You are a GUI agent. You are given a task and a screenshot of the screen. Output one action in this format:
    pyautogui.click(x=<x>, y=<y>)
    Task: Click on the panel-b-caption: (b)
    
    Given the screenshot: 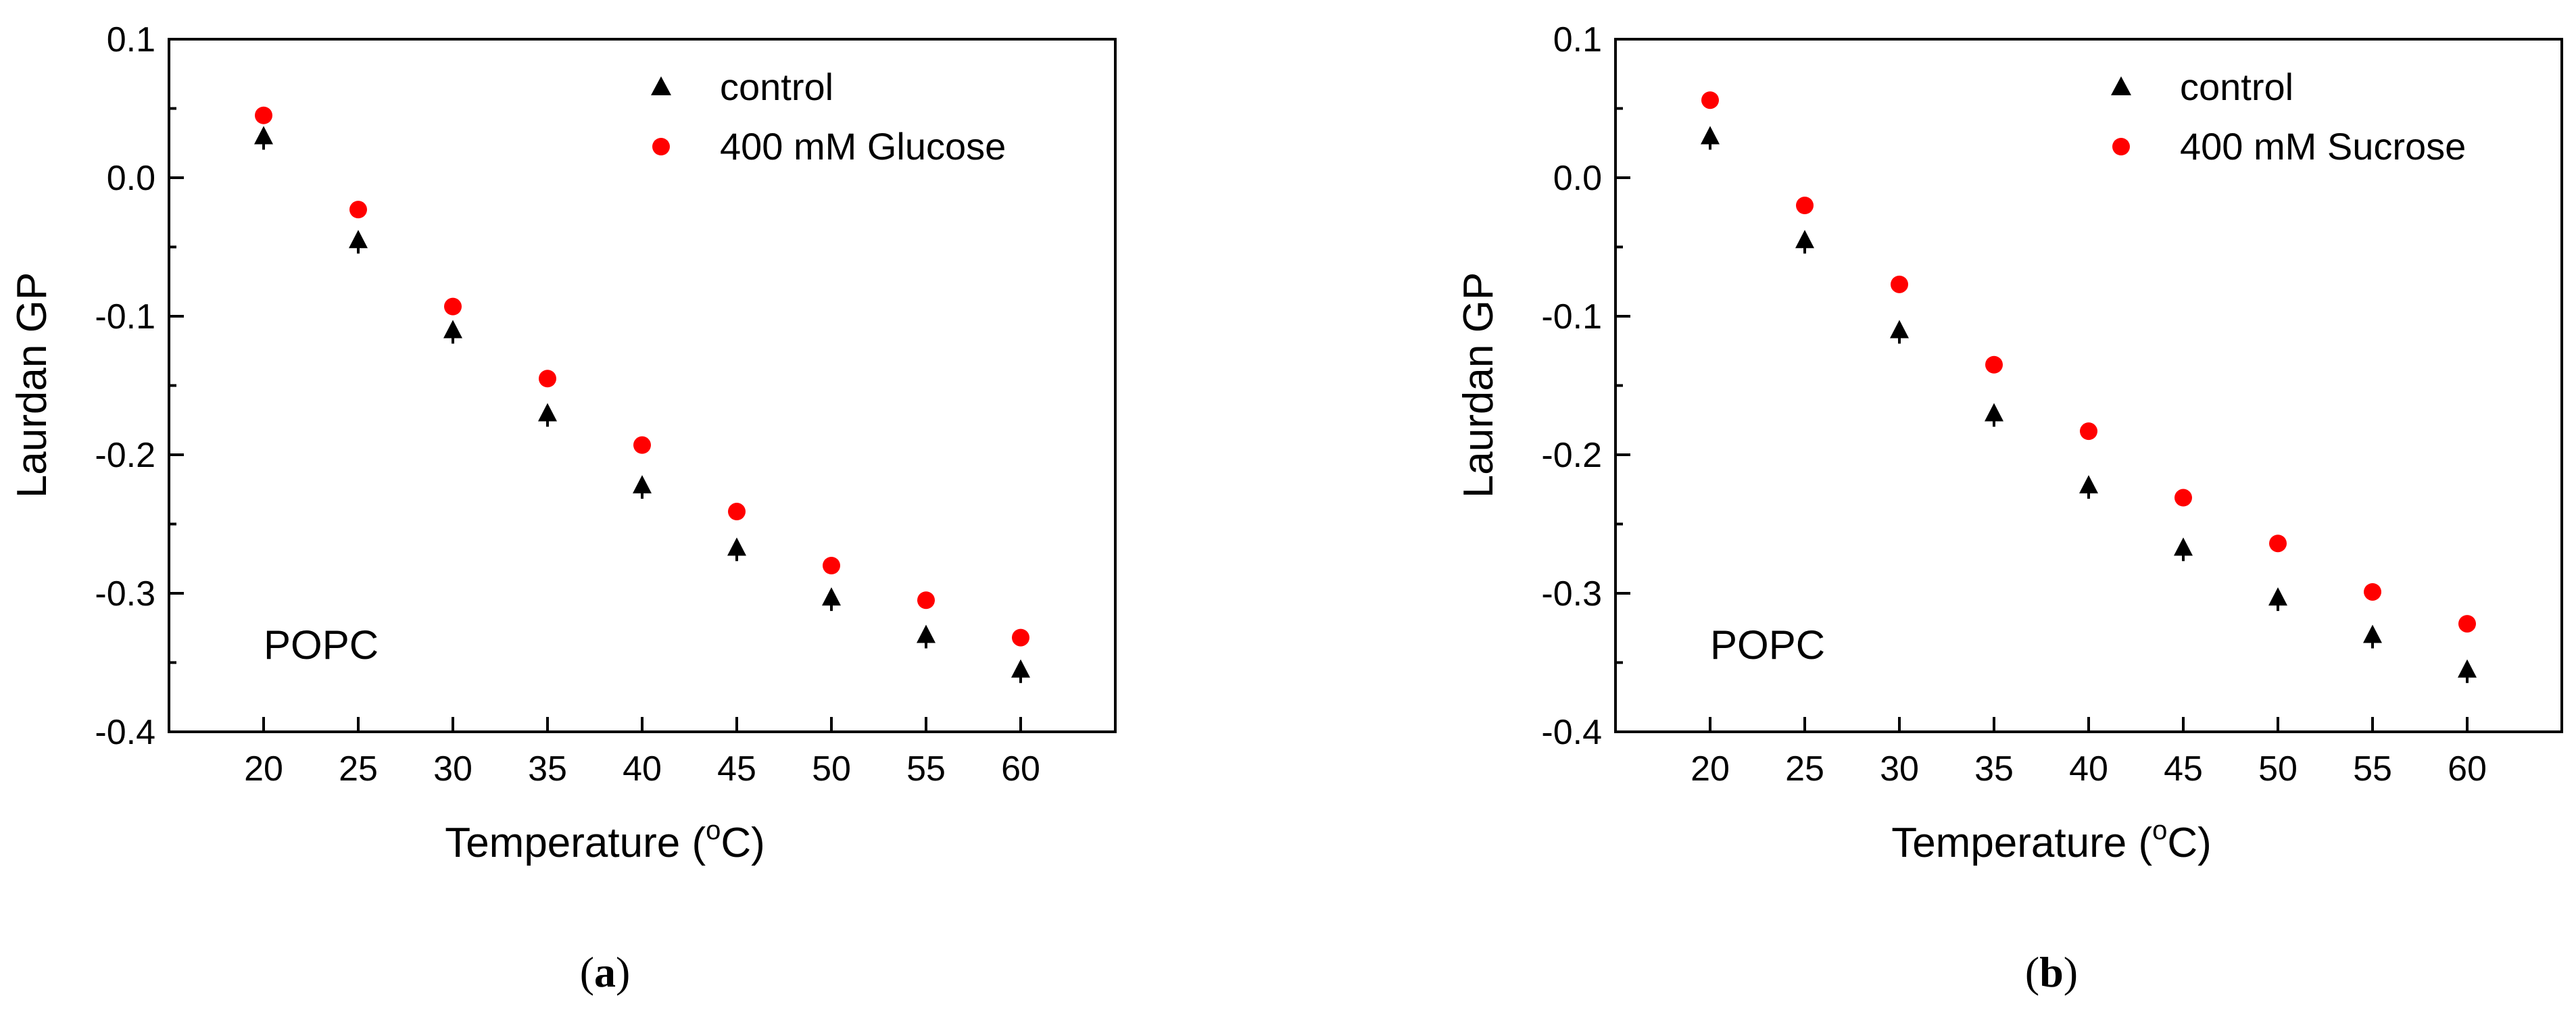 What is the action you would take?
    pyautogui.click(x=2051, y=972)
    